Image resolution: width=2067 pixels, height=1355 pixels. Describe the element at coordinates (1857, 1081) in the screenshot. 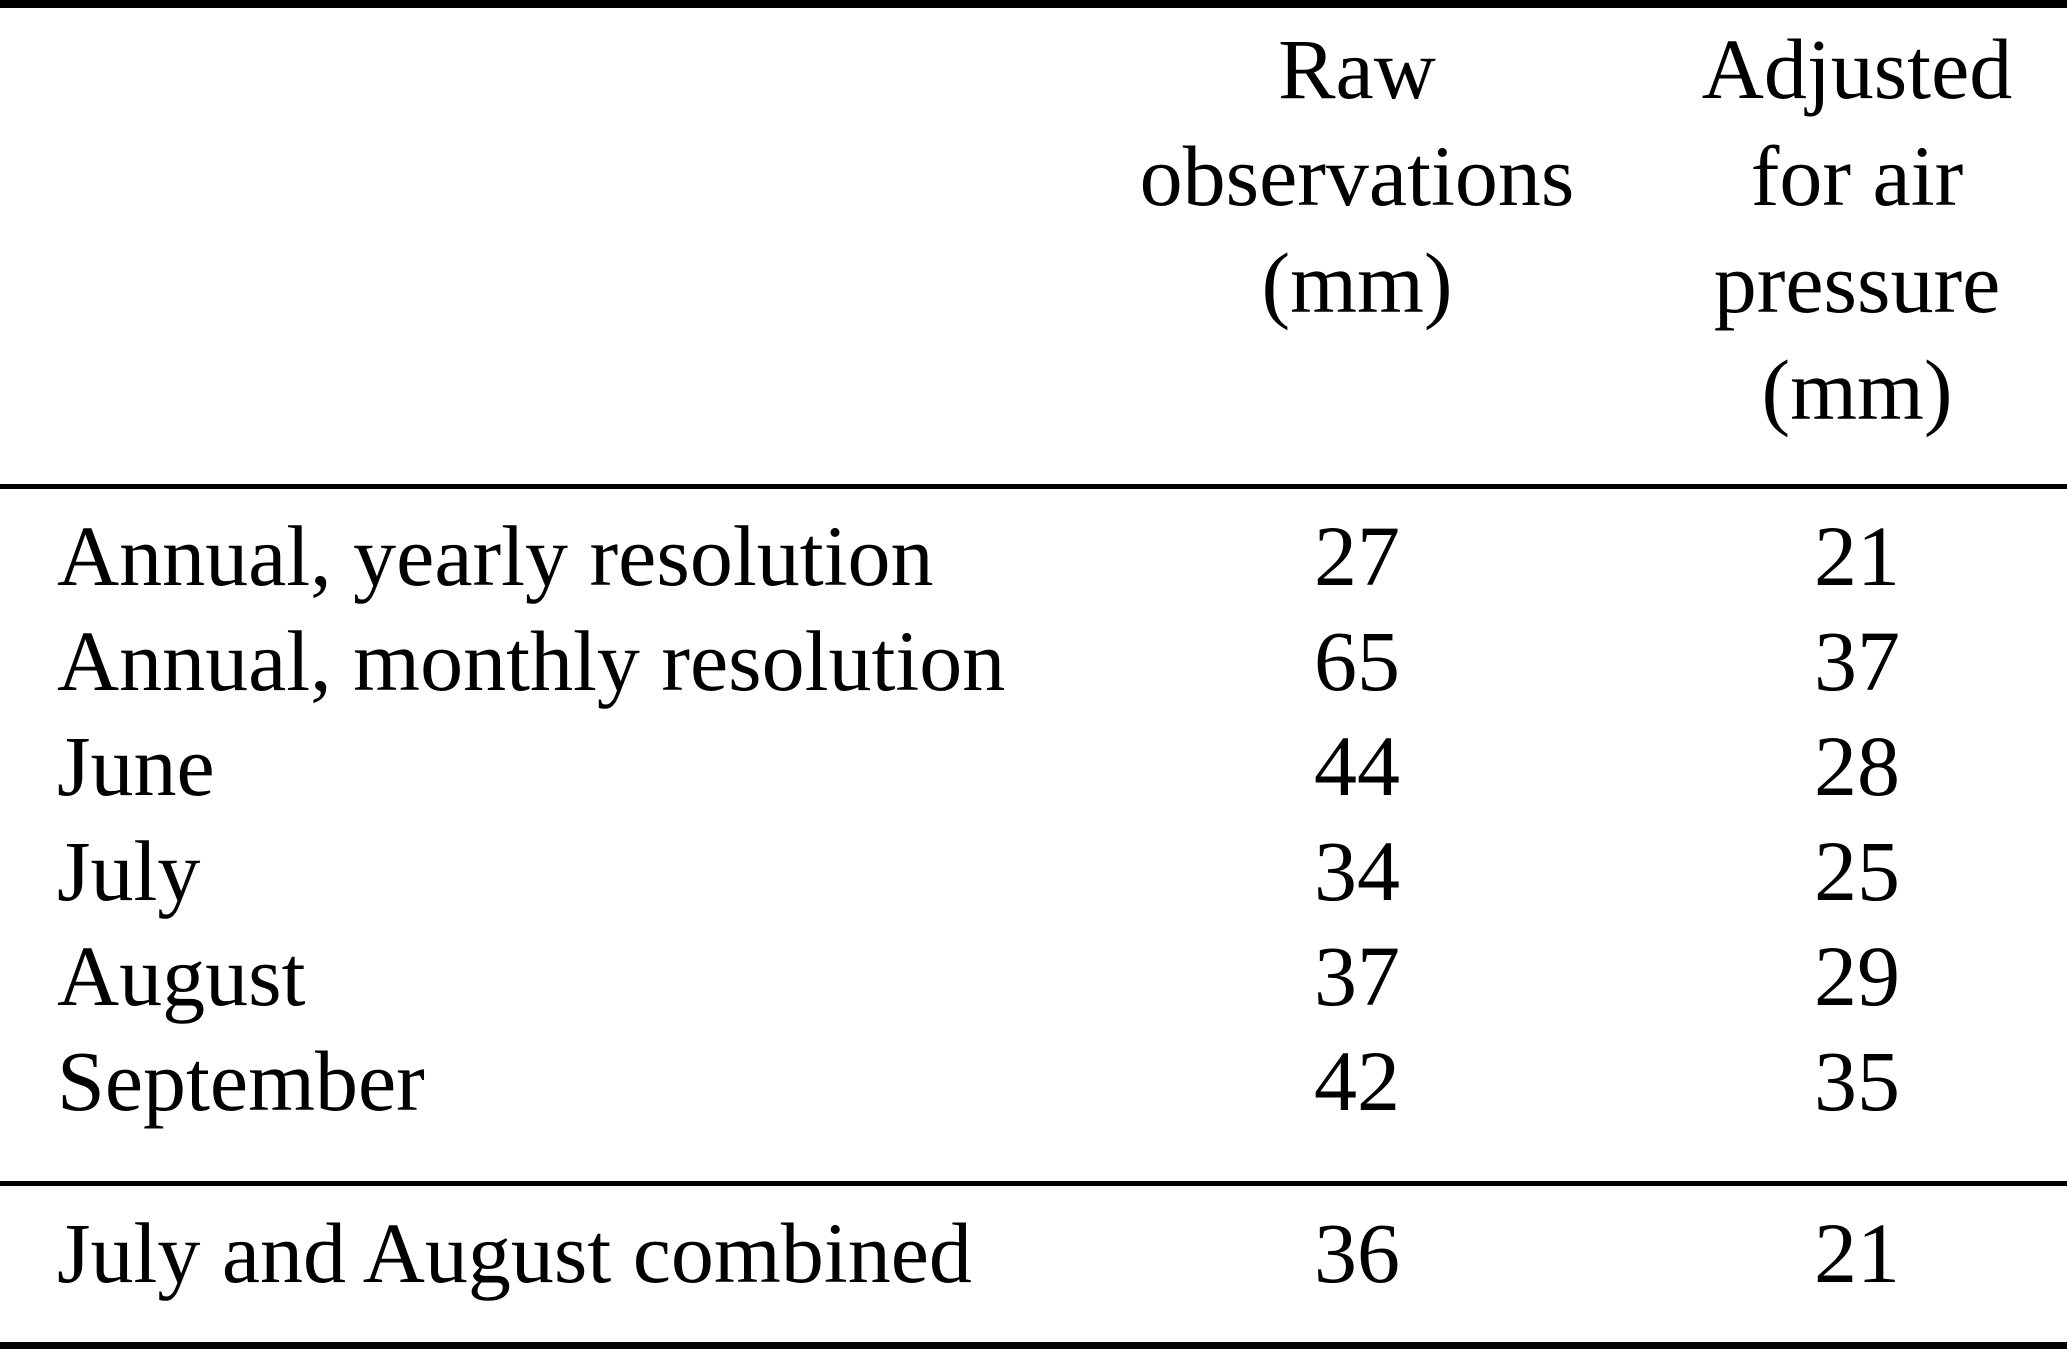

I see `adjusted-value: 35` at that location.